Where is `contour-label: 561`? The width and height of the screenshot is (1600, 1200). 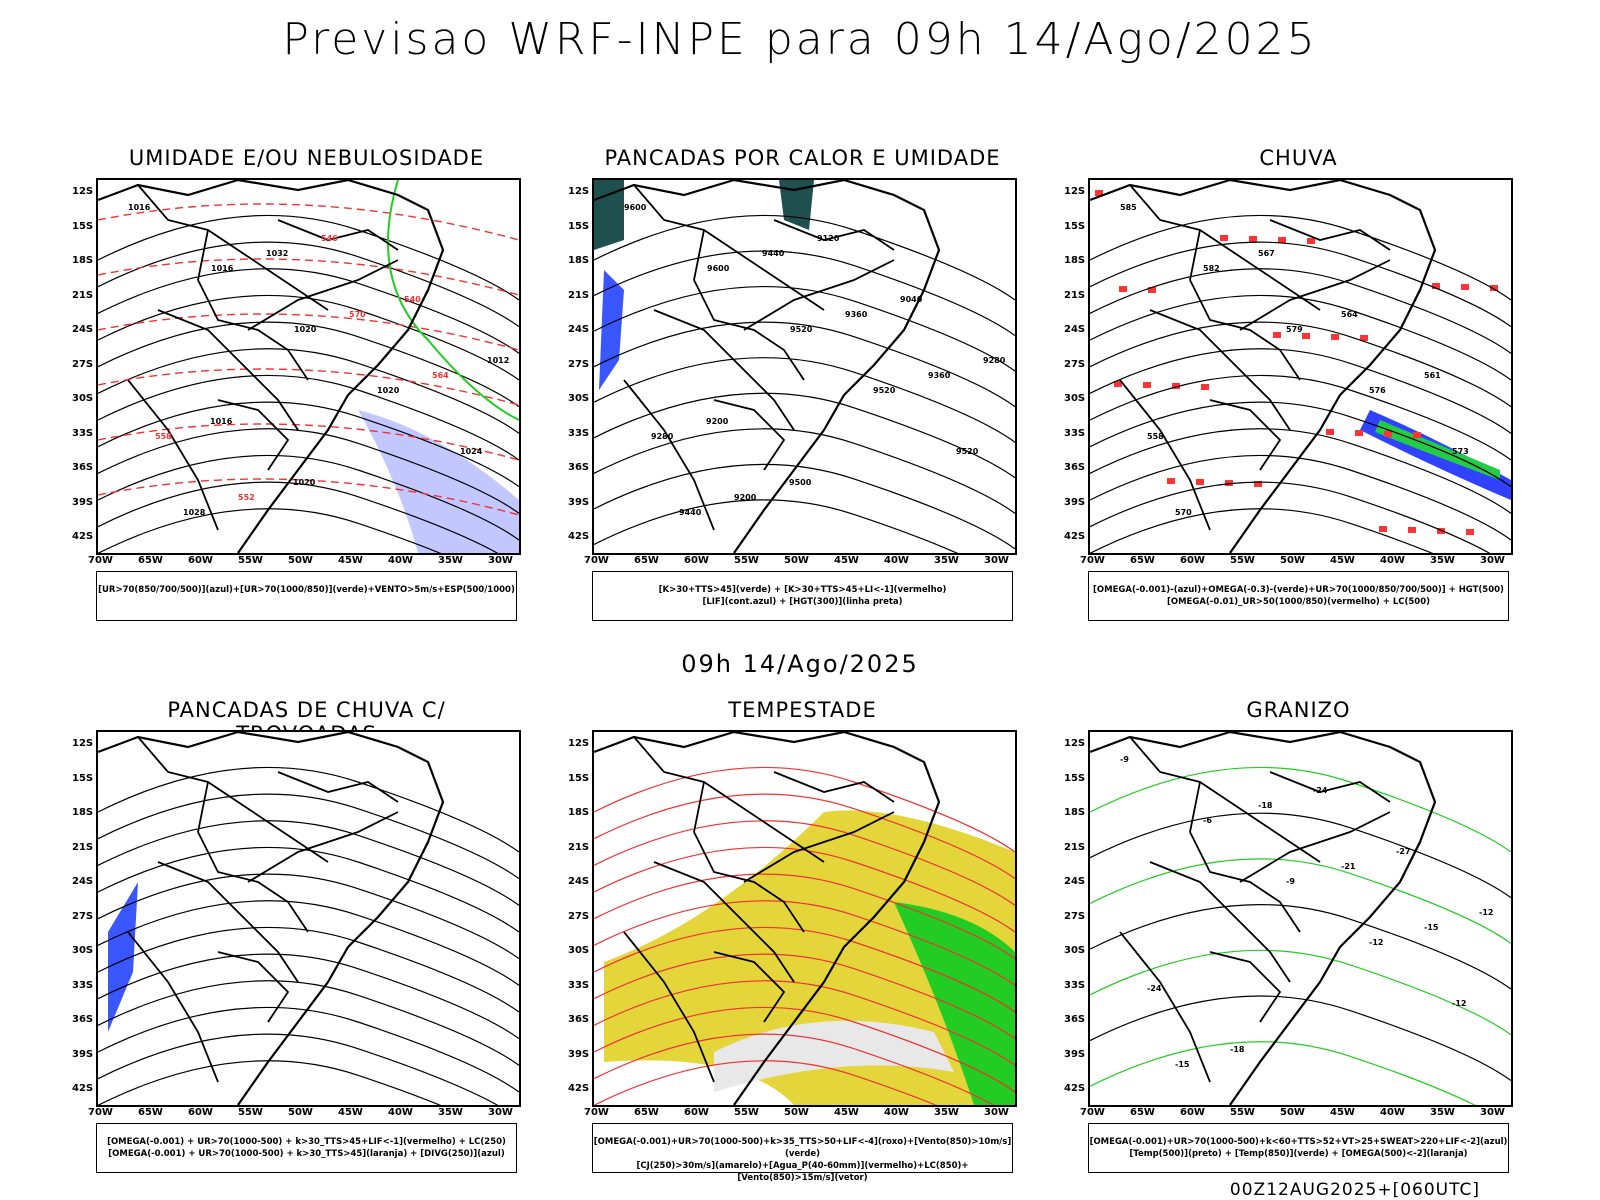
contour-label: 561 is located at coordinates (1432, 375).